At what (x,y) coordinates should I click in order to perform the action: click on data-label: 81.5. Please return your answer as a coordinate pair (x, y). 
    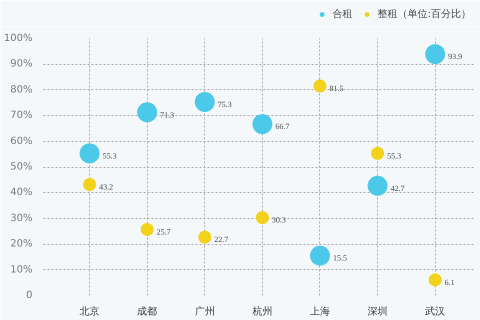
    Looking at the image, I should click on (336, 89).